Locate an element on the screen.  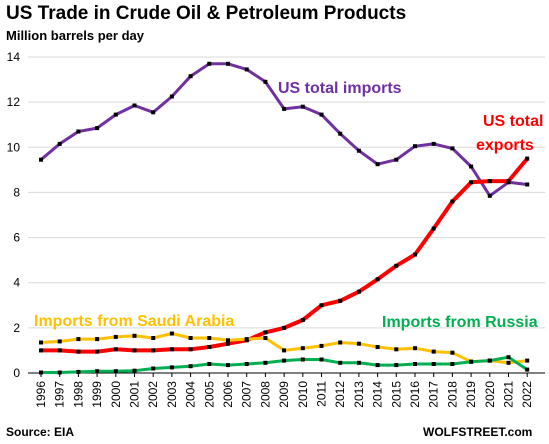
label-imports-russia: Imports from Russia is located at coordinates (460, 322).